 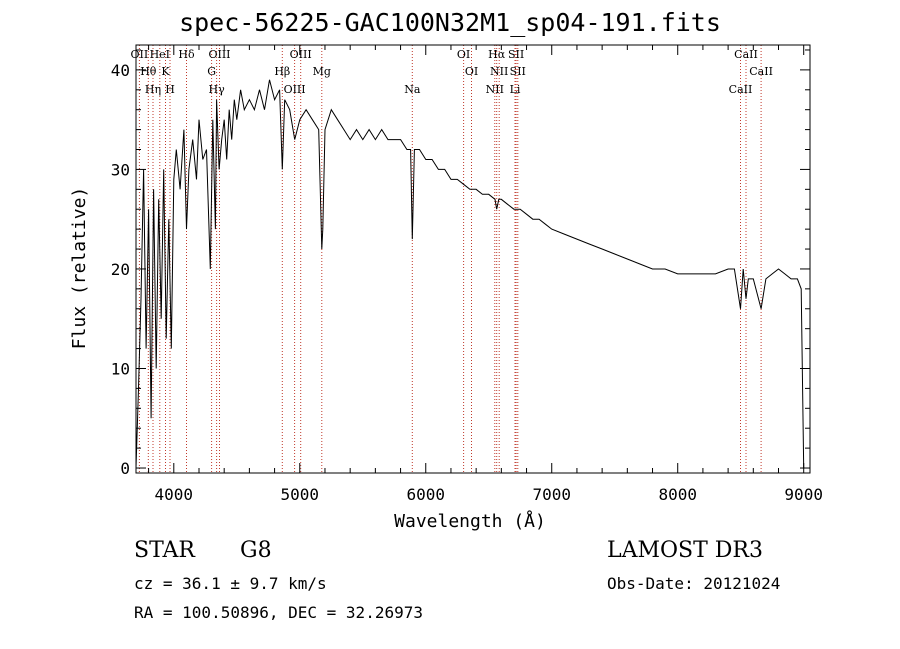 What do you see at coordinates (170, 89) in the screenshot?
I see `line-label: H` at bounding box center [170, 89].